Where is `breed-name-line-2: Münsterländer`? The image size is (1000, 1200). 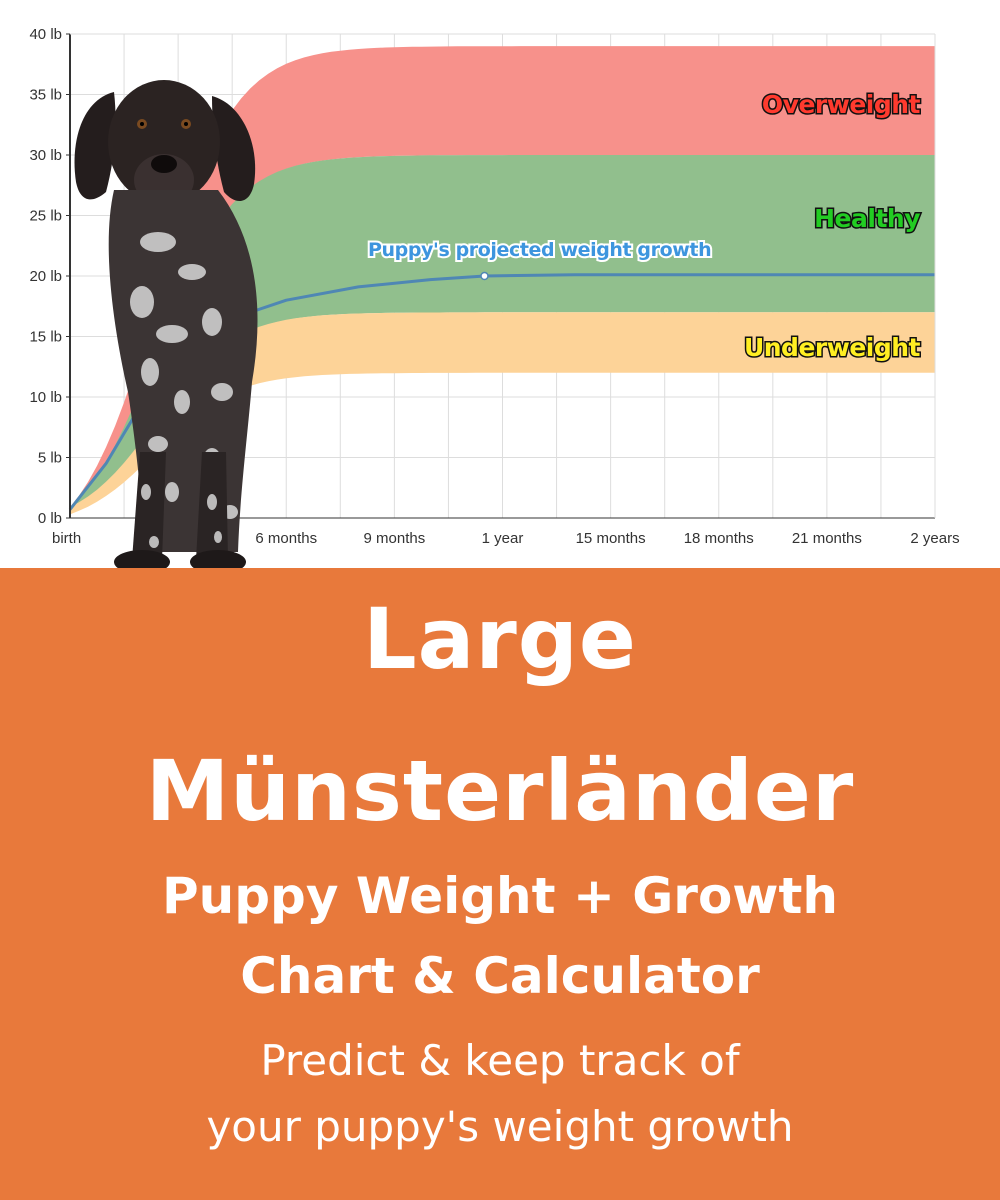 breed-name-line-2: Münsterländer is located at coordinates (500, 791).